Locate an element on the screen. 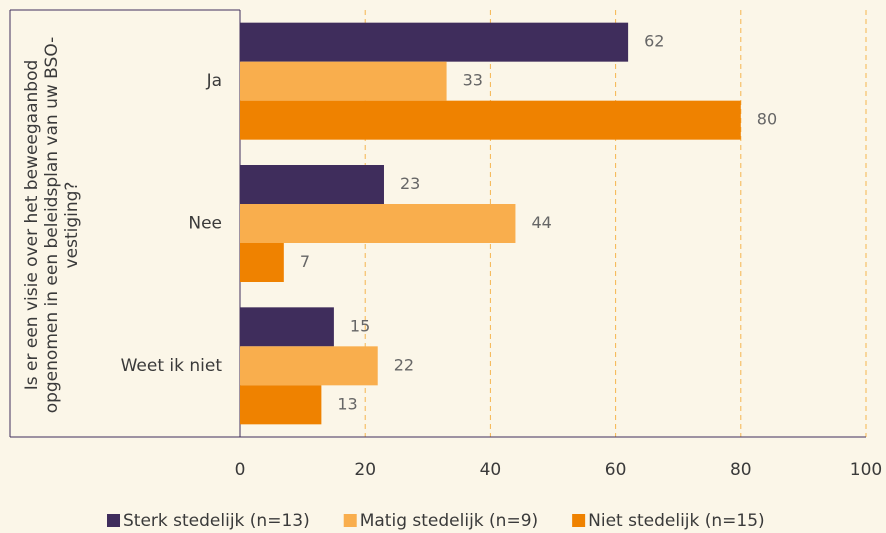 The height and width of the screenshot is (533, 886). x-tick-label: 80 is located at coordinates (741, 470).